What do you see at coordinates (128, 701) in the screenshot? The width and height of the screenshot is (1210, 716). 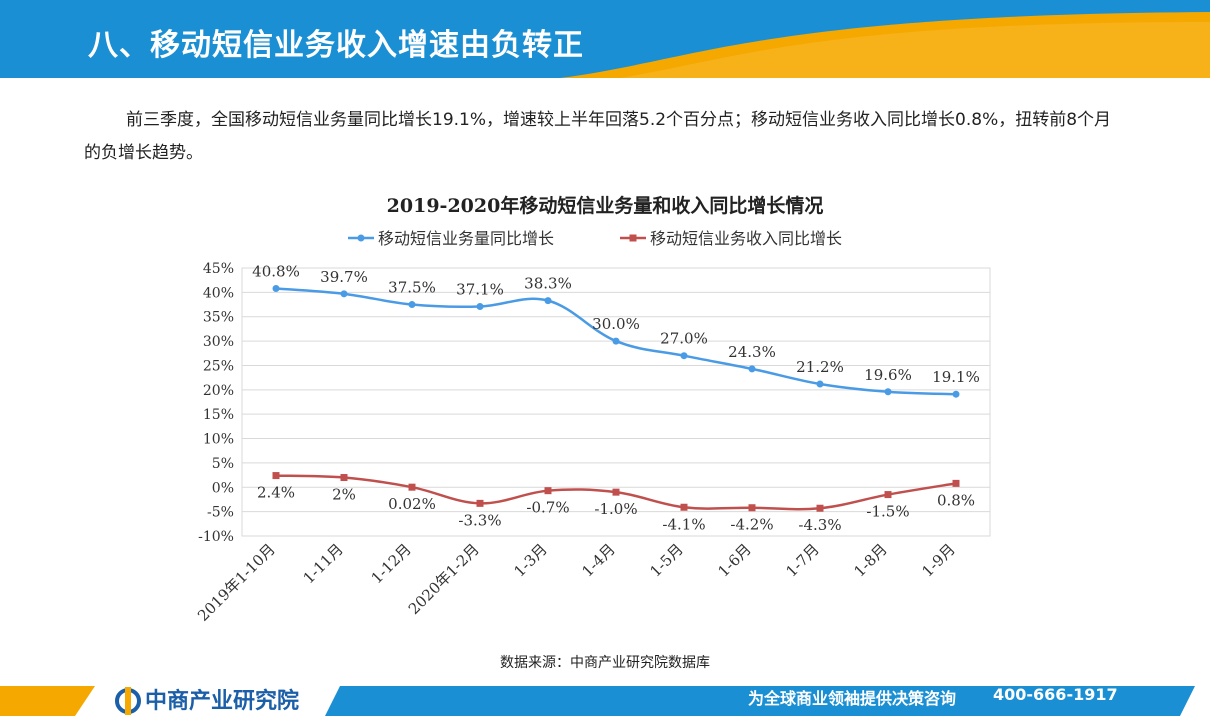 I see `logo-icon` at bounding box center [128, 701].